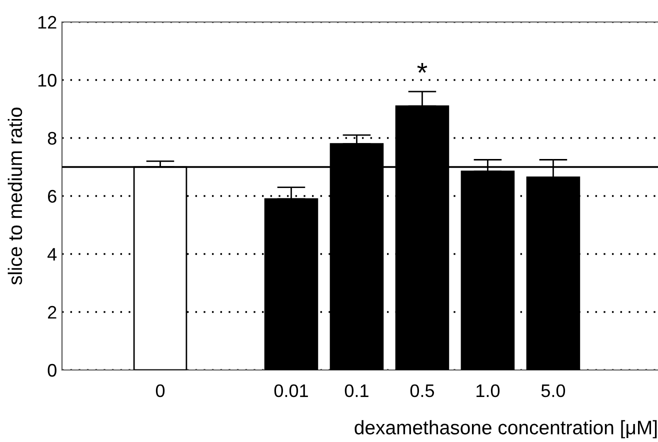 The height and width of the screenshot is (442, 658). I want to click on y-tick-label: 2, so click(52, 312).